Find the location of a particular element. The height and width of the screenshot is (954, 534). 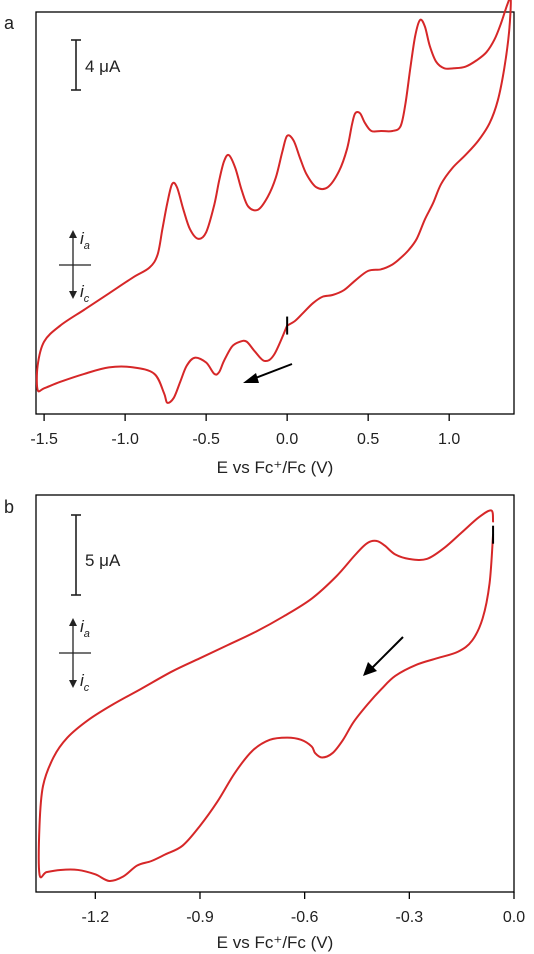

panel-b-x-tick-label: -0.3 is located at coordinates (410, 917).